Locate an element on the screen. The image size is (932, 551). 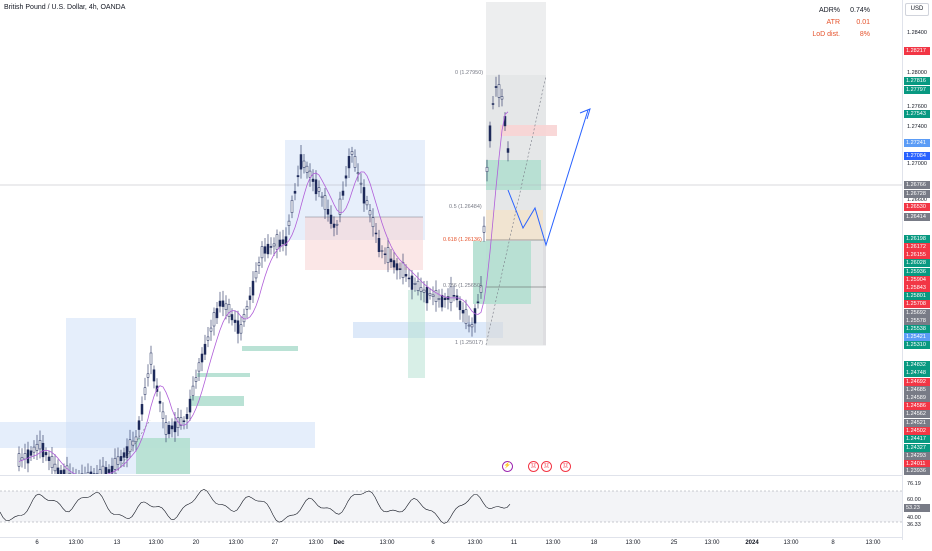
price-tag: 1.24692 is located at coordinates (917, 382).